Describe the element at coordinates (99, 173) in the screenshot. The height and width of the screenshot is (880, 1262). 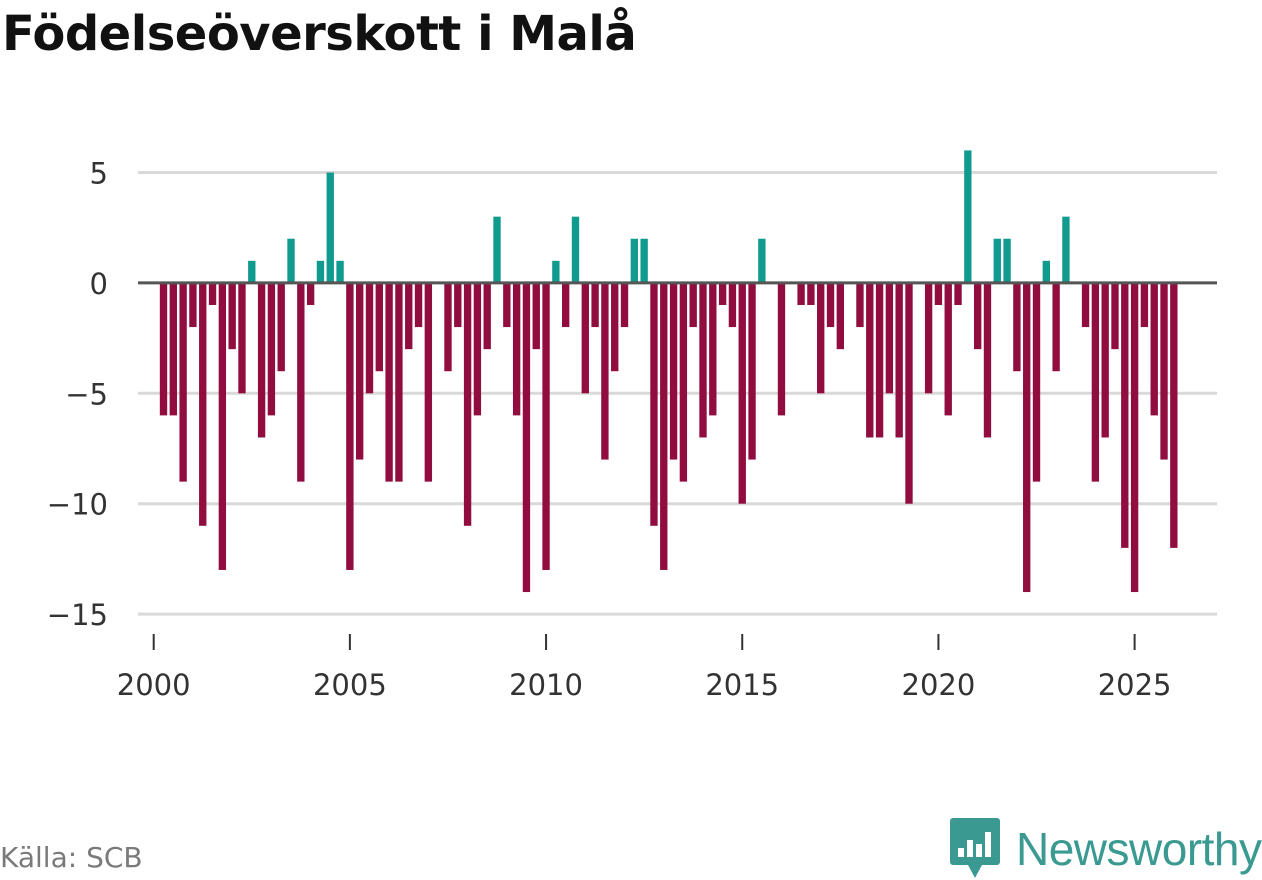
I see `y-tick-label: 5` at that location.